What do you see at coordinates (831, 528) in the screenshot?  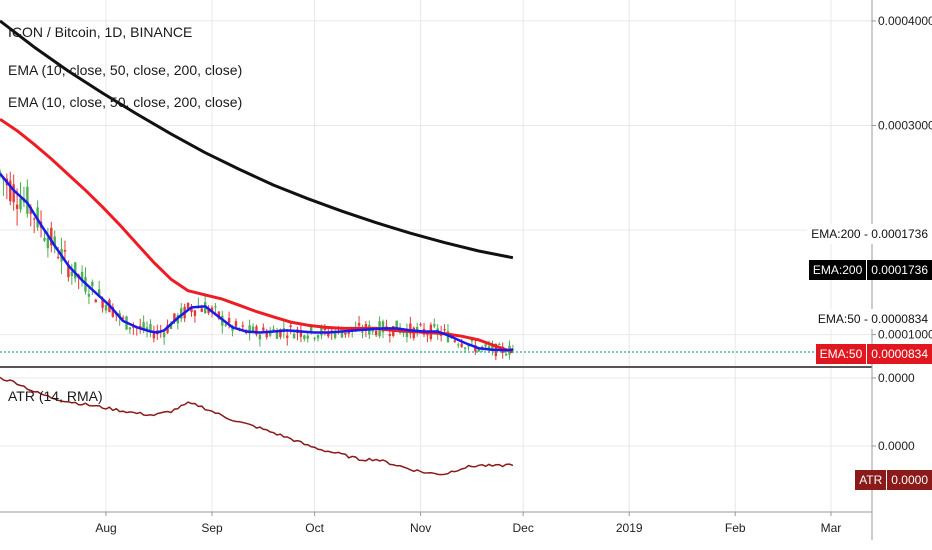 I see `time-tick-label: Mar` at bounding box center [831, 528].